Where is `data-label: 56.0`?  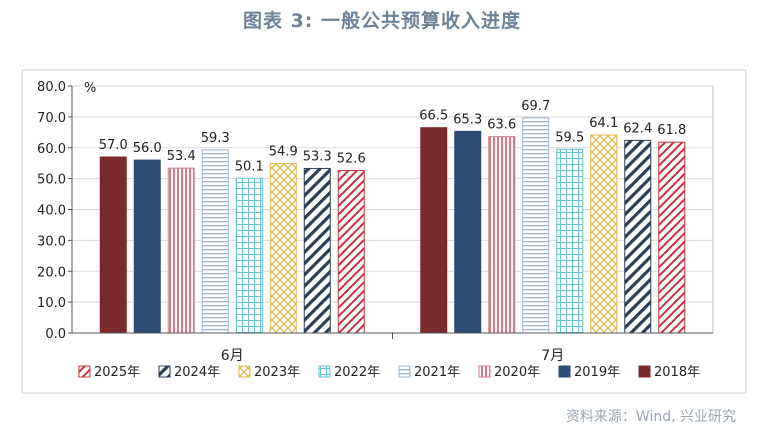 data-label: 56.0 is located at coordinates (147, 148).